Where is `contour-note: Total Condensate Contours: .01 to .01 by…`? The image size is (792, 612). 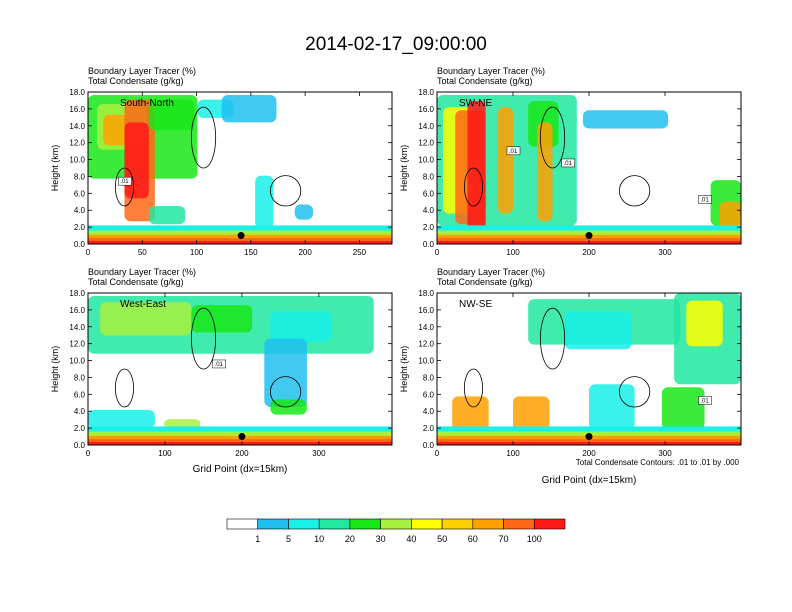
contour-note: Total Condensate Contours: .01 to .01 by… is located at coordinates (658, 462).